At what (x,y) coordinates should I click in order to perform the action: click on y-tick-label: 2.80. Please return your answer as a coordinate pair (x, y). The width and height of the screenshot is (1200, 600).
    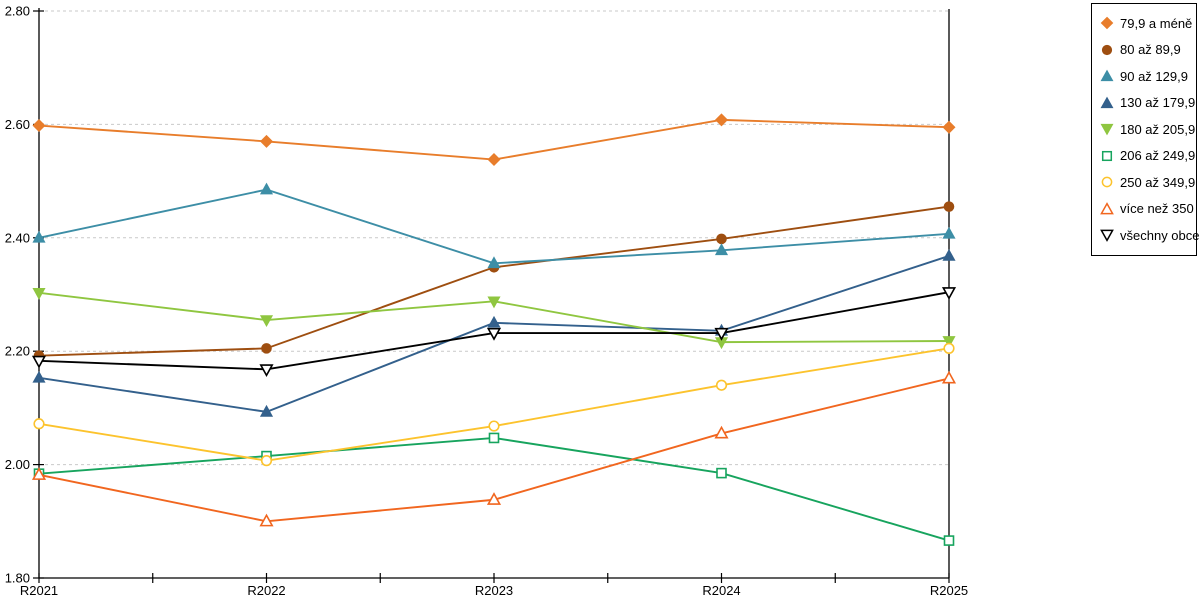
    Looking at the image, I should click on (17, 11).